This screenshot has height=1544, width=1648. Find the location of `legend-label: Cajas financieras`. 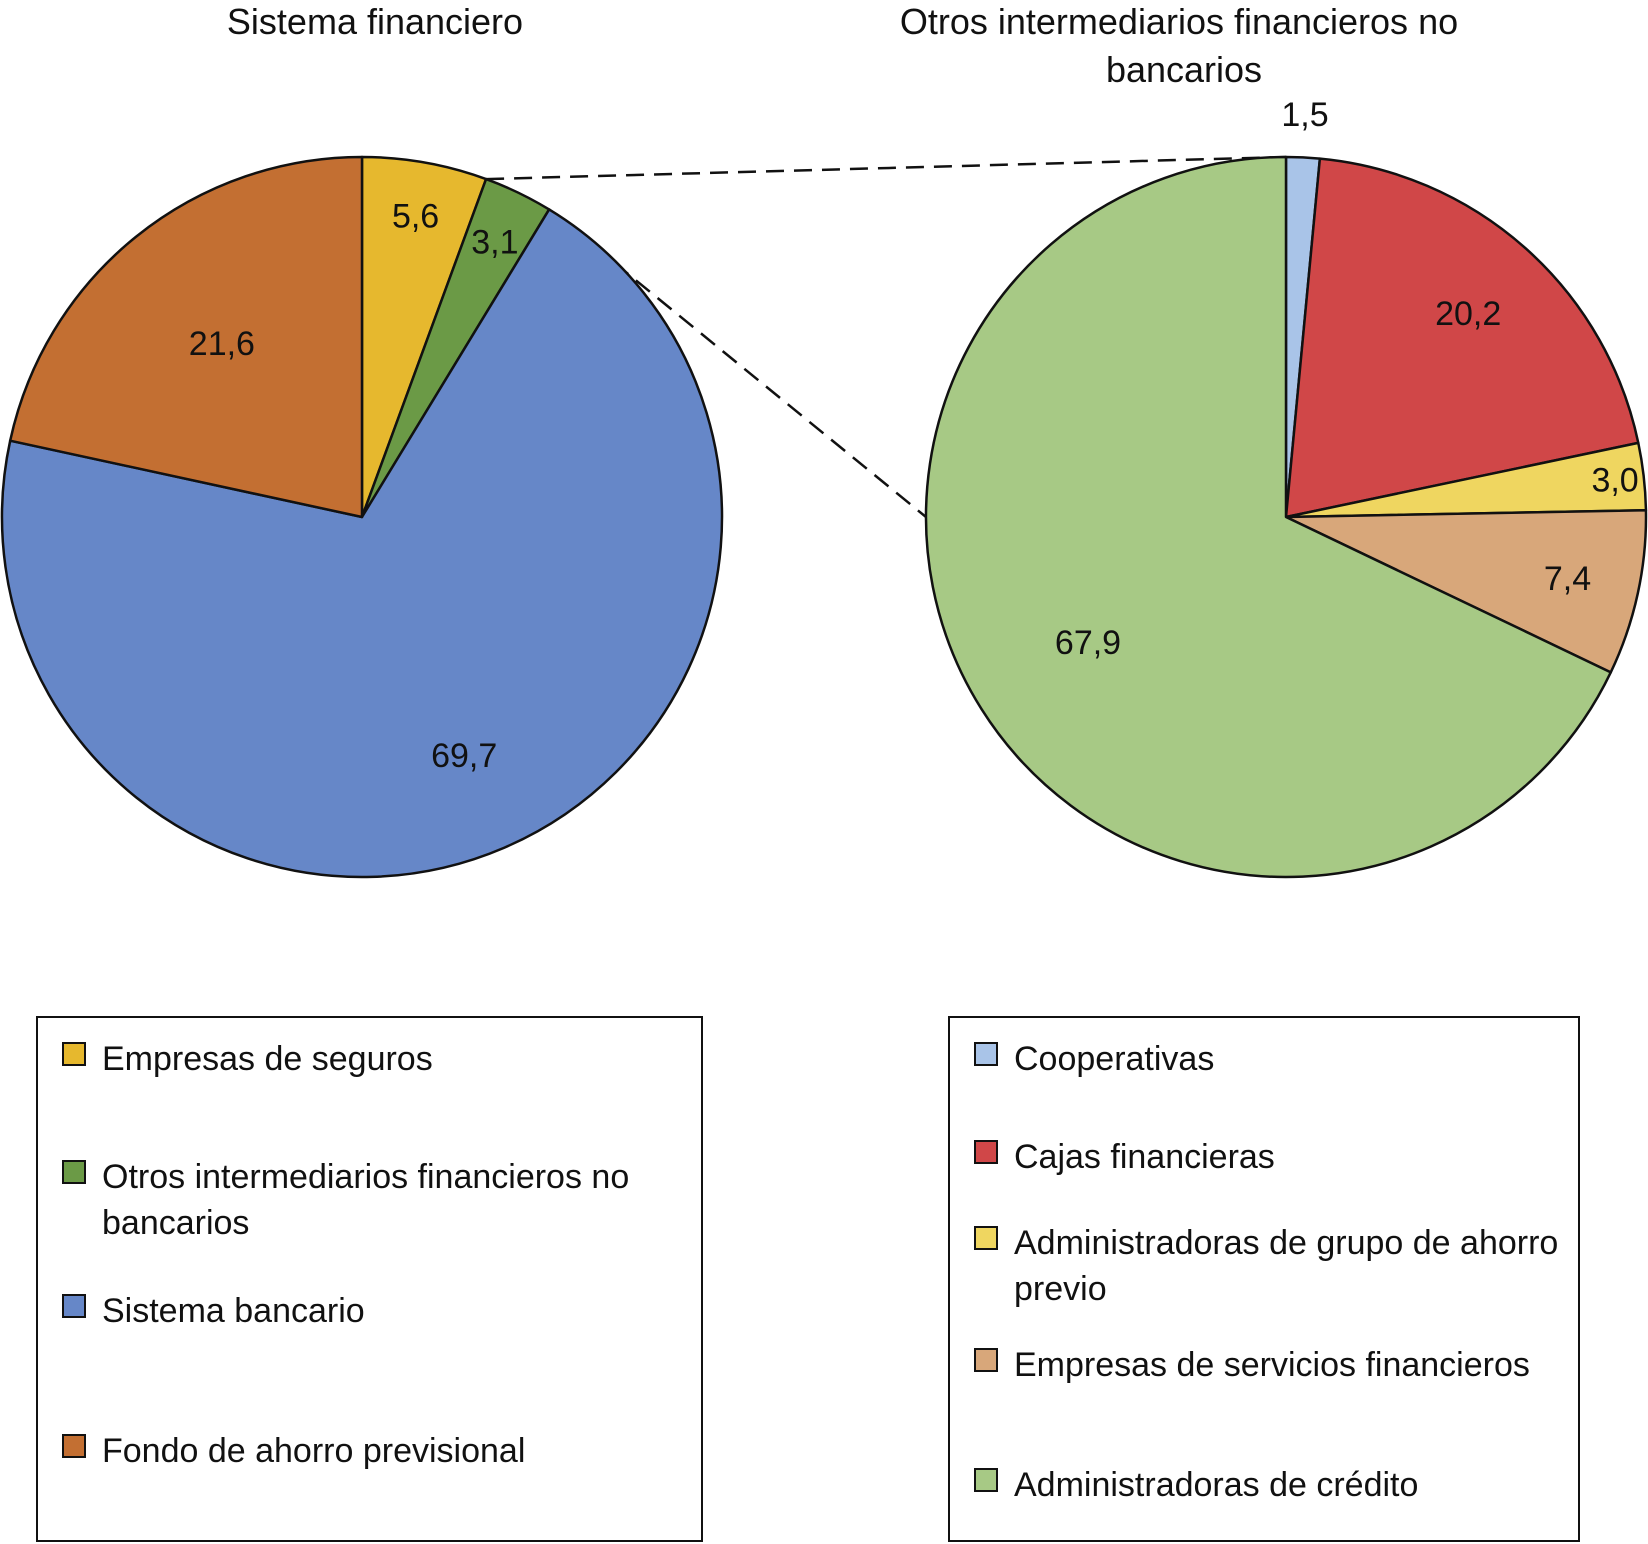

legend-label: Cajas financieras is located at coordinates (1144, 1157).